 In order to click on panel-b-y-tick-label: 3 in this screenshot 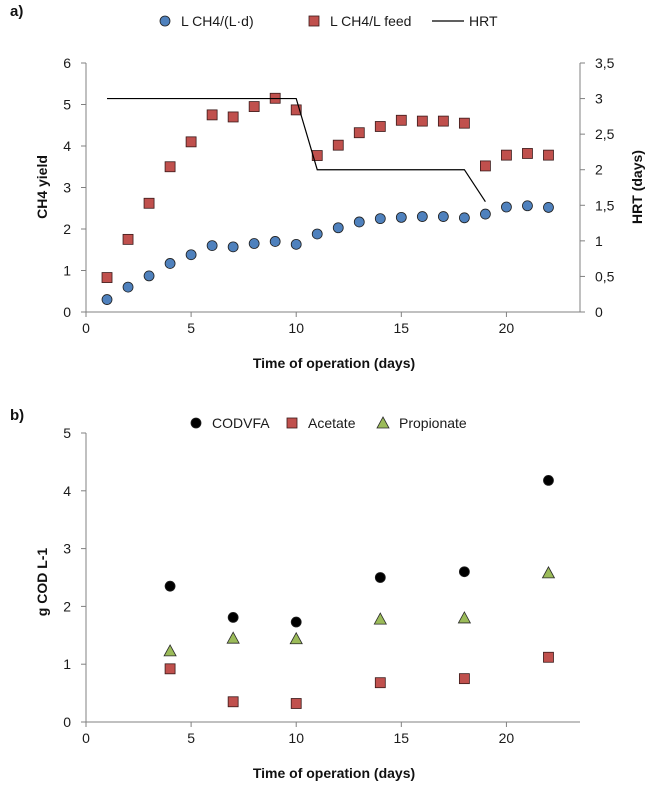, I will do `click(67, 549)`.